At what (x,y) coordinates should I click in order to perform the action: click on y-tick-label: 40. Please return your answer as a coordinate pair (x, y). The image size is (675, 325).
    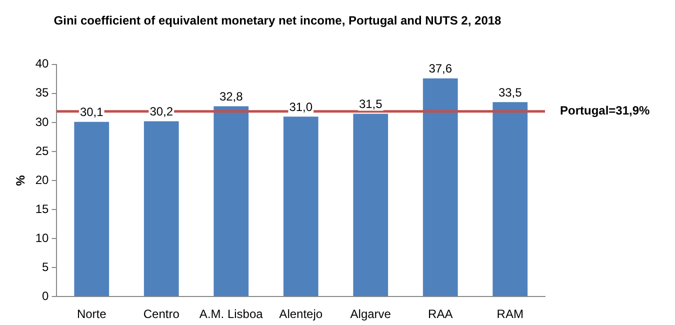
    Looking at the image, I should click on (42, 63).